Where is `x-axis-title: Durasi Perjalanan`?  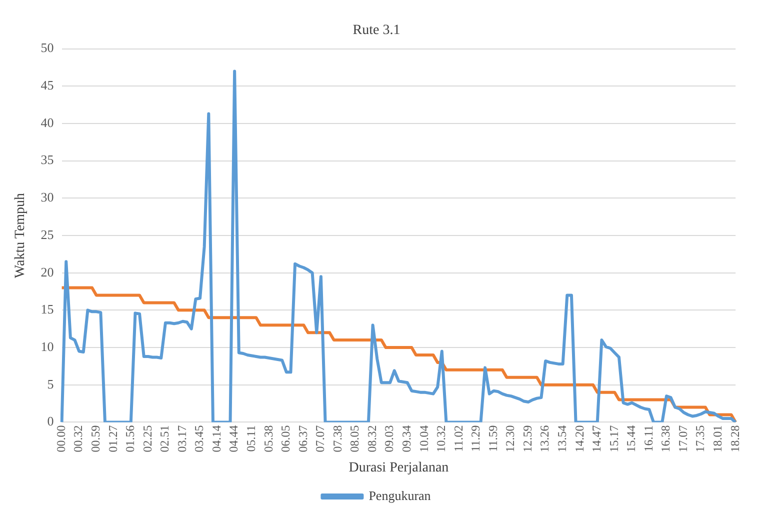
x-axis-title: Durasi Perjalanan is located at coordinates (398, 468).